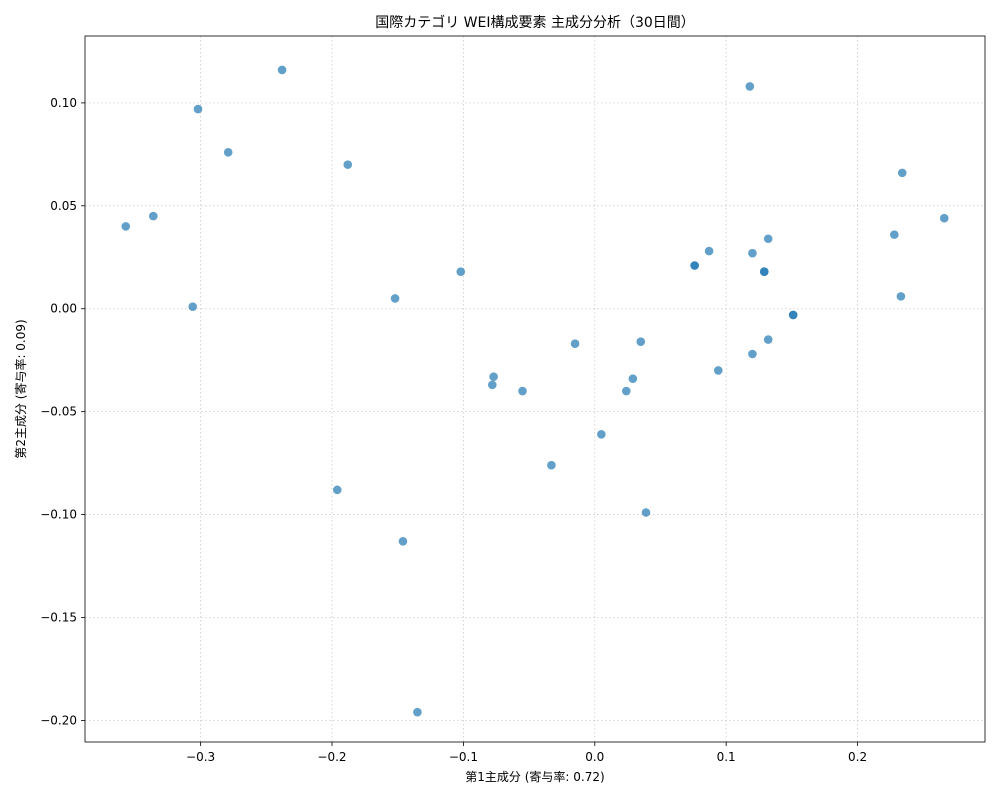 The height and width of the screenshot is (800, 1000). I want to click on x-tick-label: 0.2, so click(857, 757).